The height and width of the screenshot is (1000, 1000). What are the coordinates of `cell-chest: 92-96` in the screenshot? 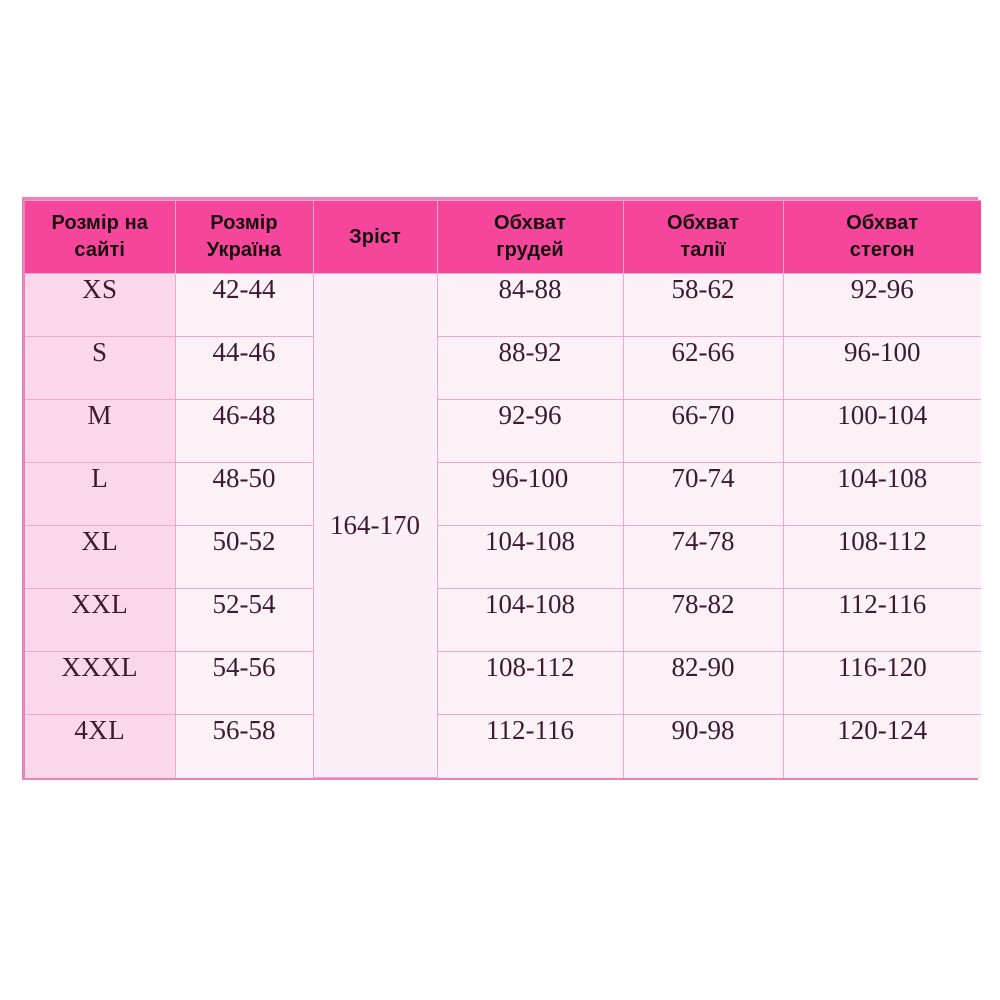 It's located at (530, 431).